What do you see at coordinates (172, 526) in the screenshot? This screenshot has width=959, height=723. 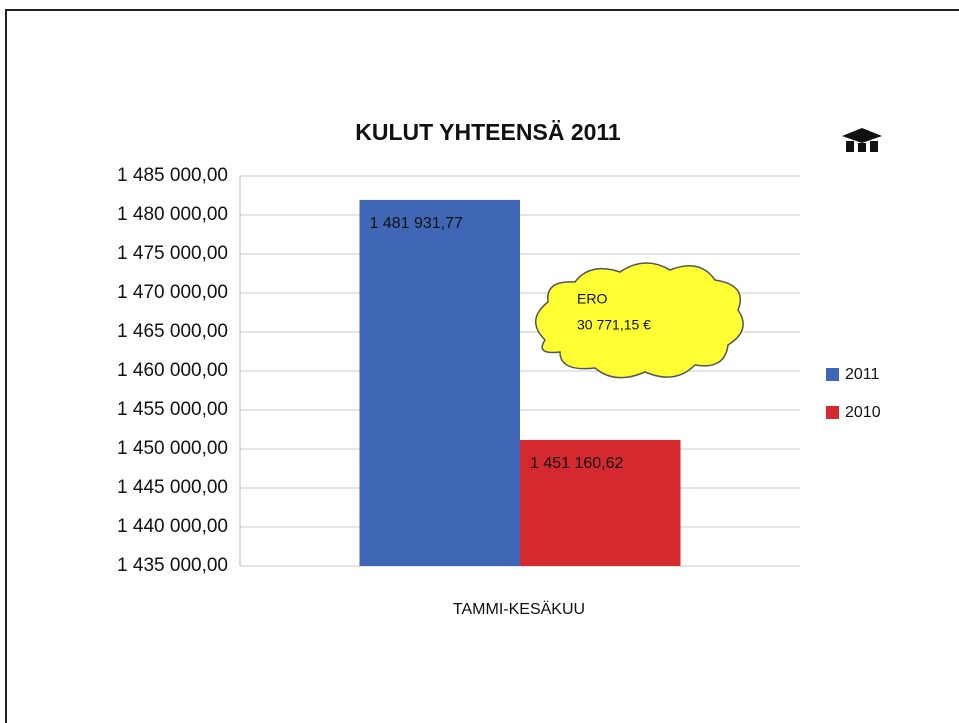 I see `y-tick-label: 1 440 000,00` at bounding box center [172, 526].